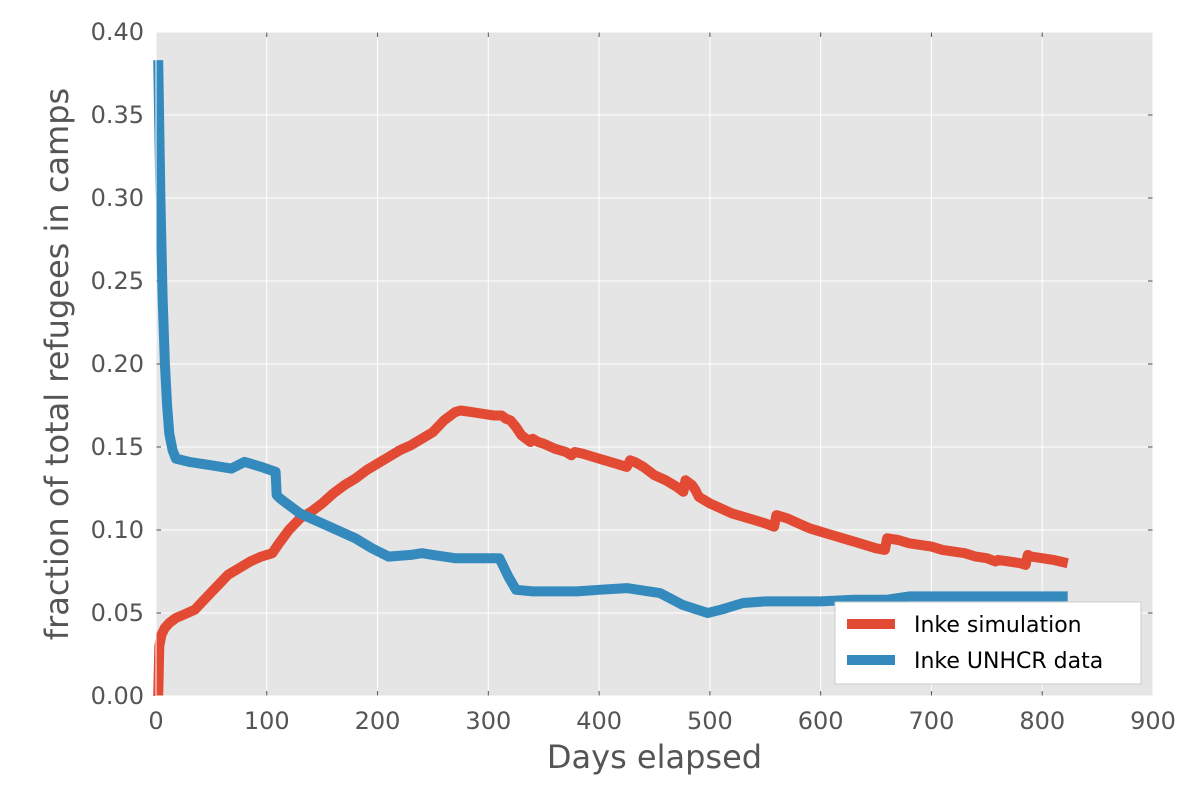 The image size is (1200, 800). Describe the element at coordinates (1042, 721) in the screenshot. I see `x-tick-label: 800` at that location.